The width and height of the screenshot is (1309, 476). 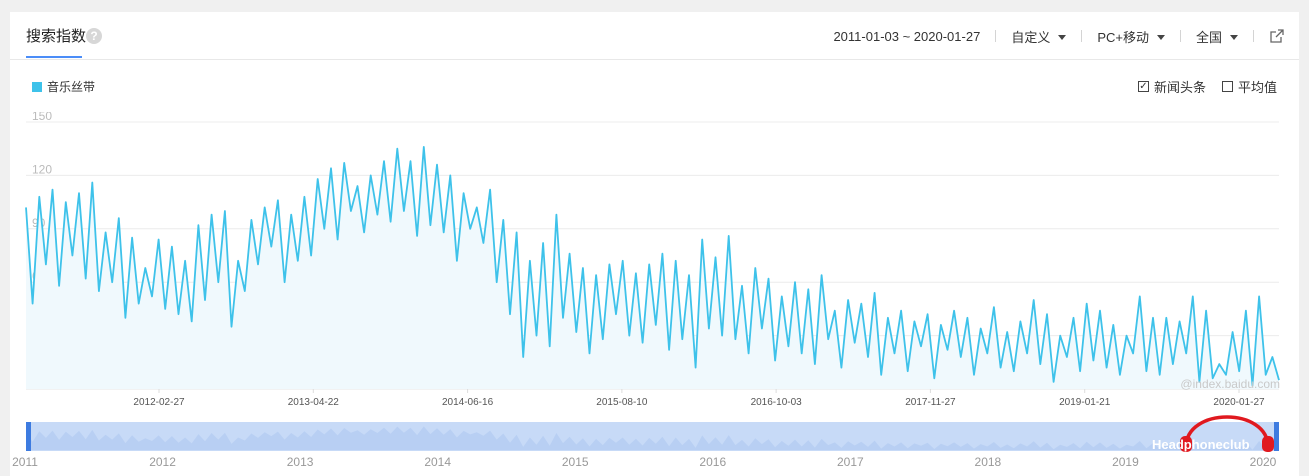 What do you see at coordinates (712, 462) in the screenshot?
I see `navigator-year-label: 2016` at bounding box center [712, 462].